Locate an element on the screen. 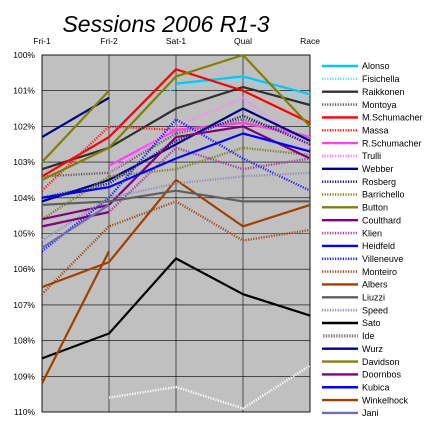  legend-label-liuzzi: Liuzzi is located at coordinates (373, 298).